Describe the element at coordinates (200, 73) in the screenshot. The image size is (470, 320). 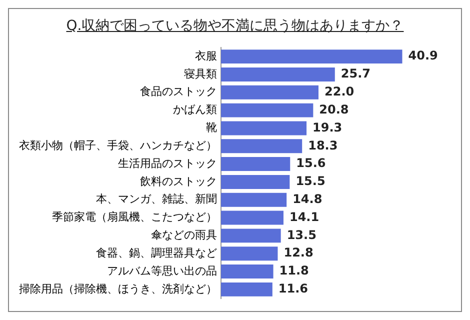
I see `y-tick-label: 寝具類` at that location.